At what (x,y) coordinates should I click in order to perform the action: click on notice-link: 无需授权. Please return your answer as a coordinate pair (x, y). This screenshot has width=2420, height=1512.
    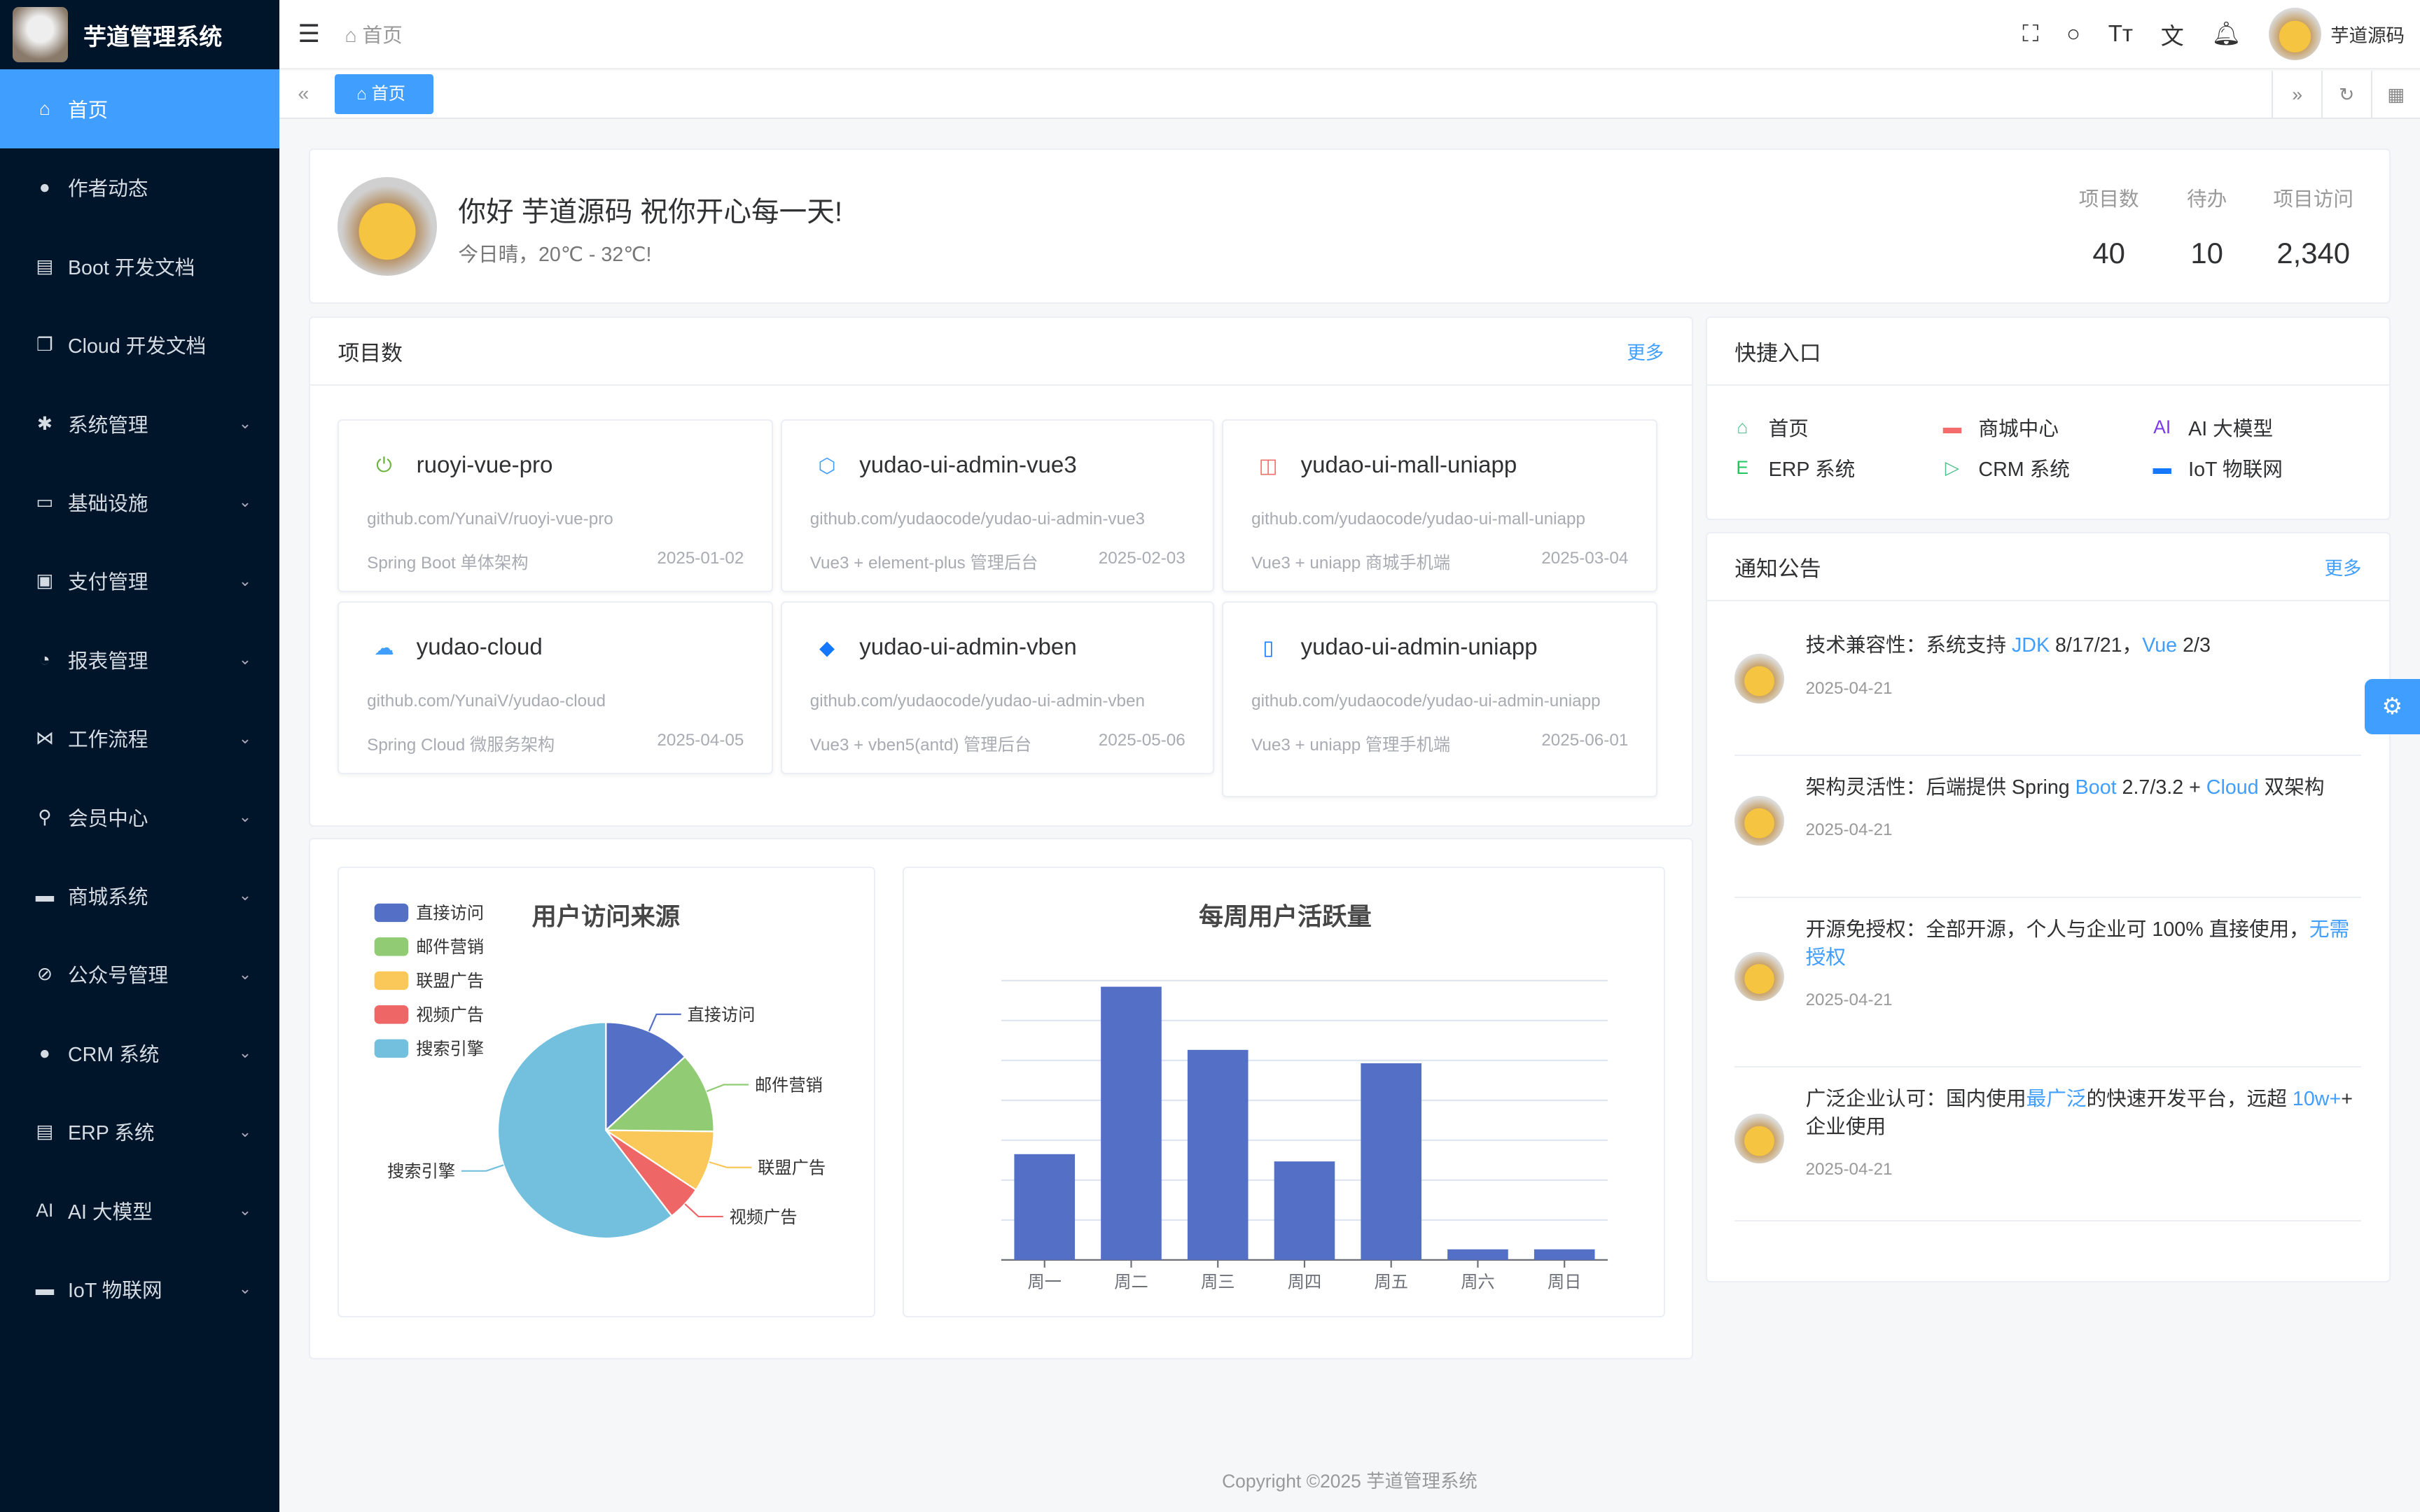
    Looking at the image, I should click on (2077, 943).